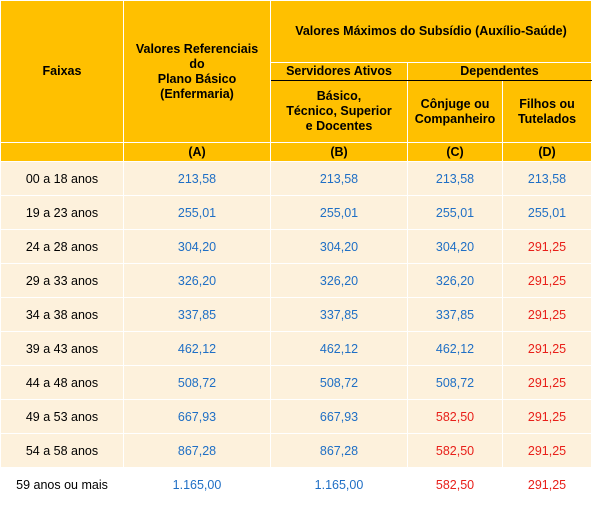 The width and height of the screenshot is (592, 505). I want to click on cell-col-b: 255,01, so click(339, 212).